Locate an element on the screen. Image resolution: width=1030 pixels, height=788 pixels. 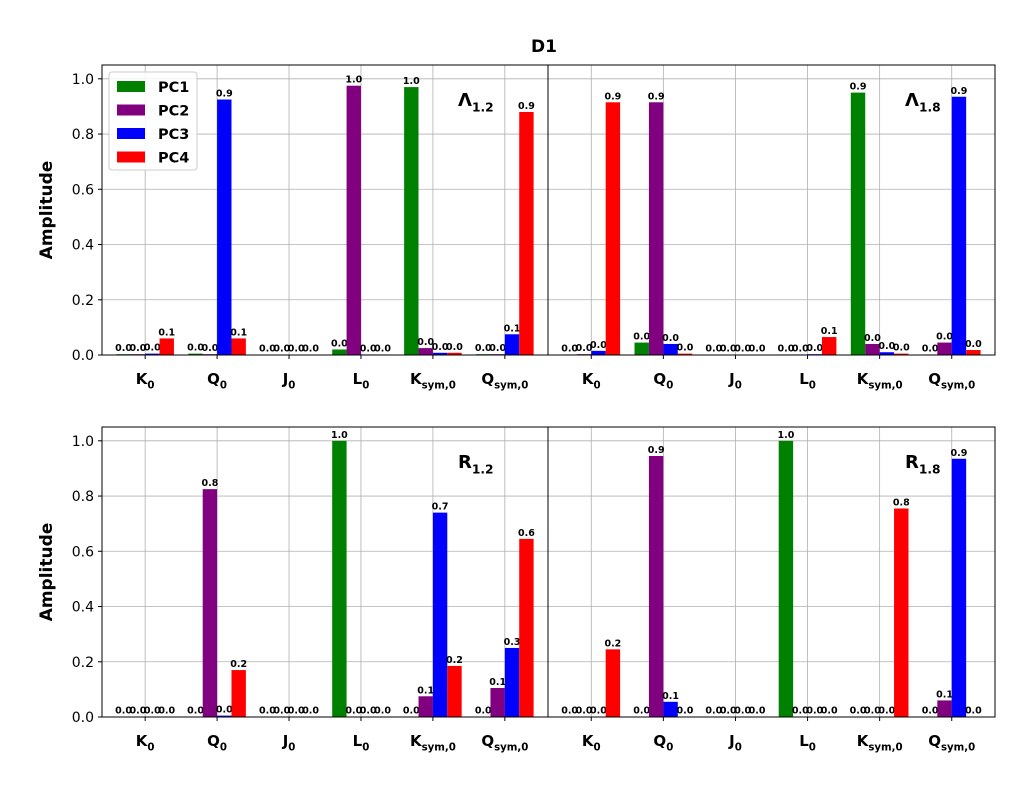
bar-value-label: 0.6 is located at coordinates (526, 533).